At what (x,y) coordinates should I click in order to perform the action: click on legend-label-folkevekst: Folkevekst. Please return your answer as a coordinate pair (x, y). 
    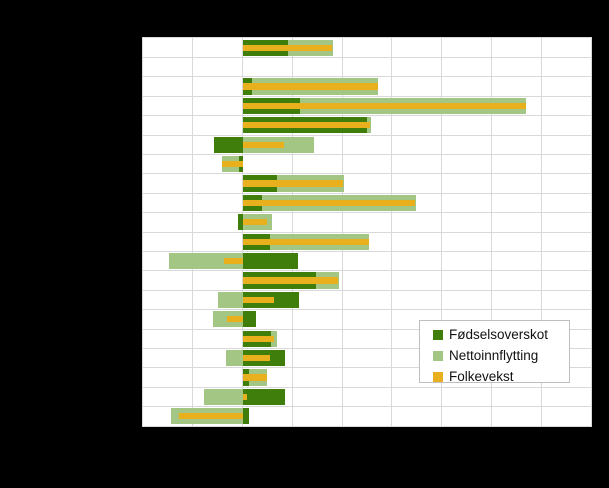
    Looking at the image, I should click on (481, 376).